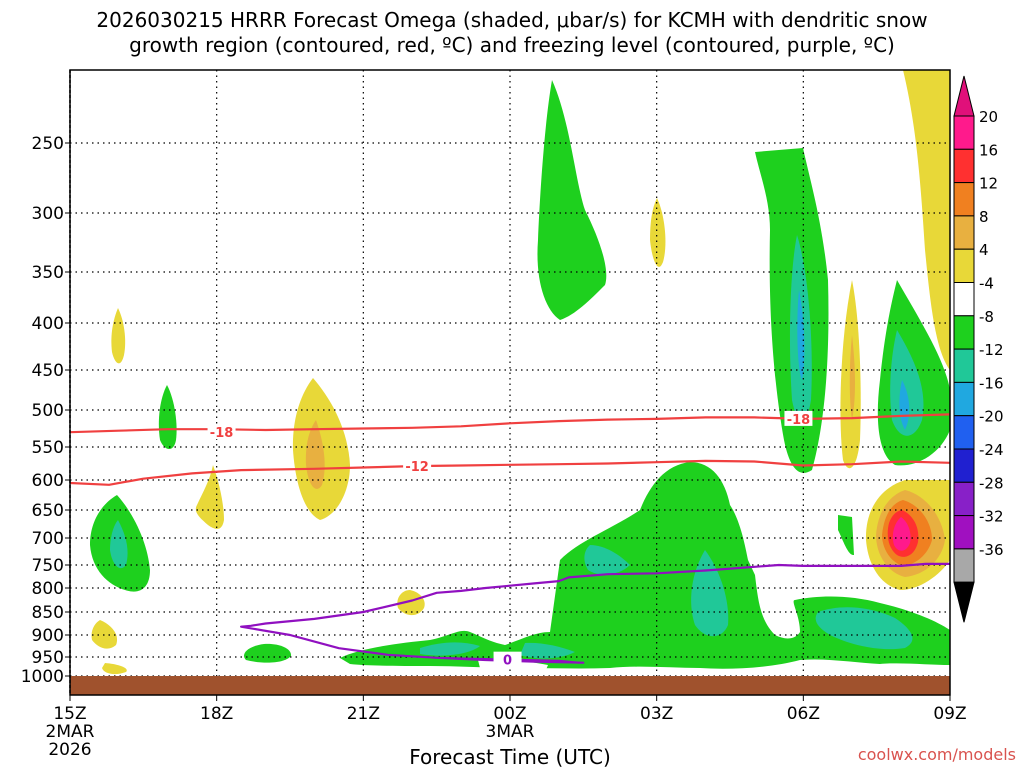 This screenshot has width=1024, height=768. I want to click on y-tick-label-650: 650, so click(48, 511).